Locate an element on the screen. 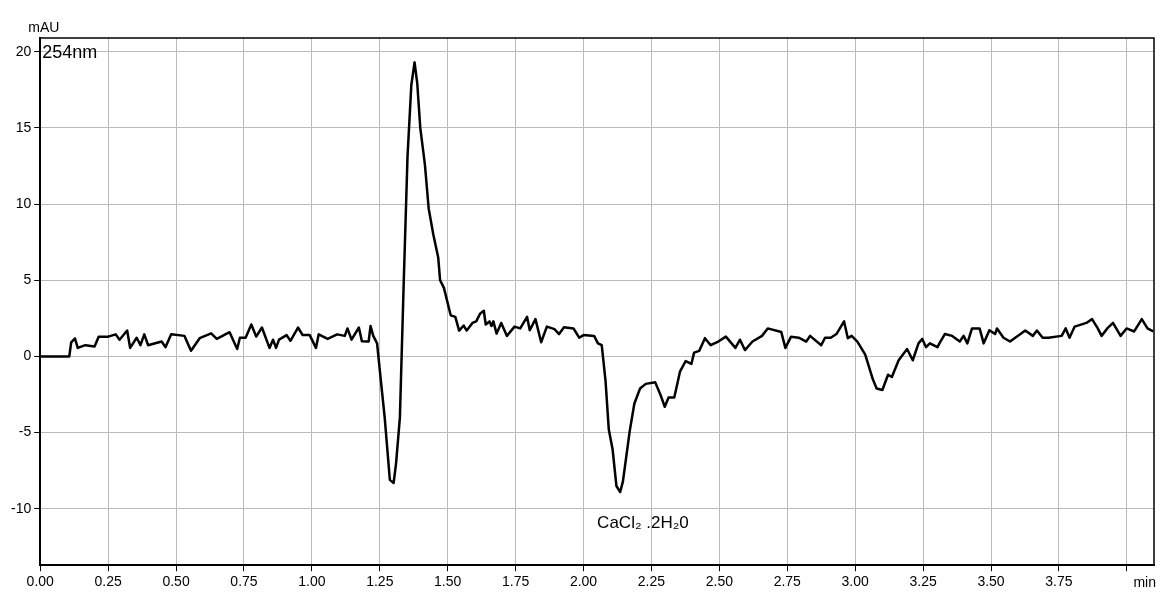  x-tick-label: 2.50 is located at coordinates (719, 581).